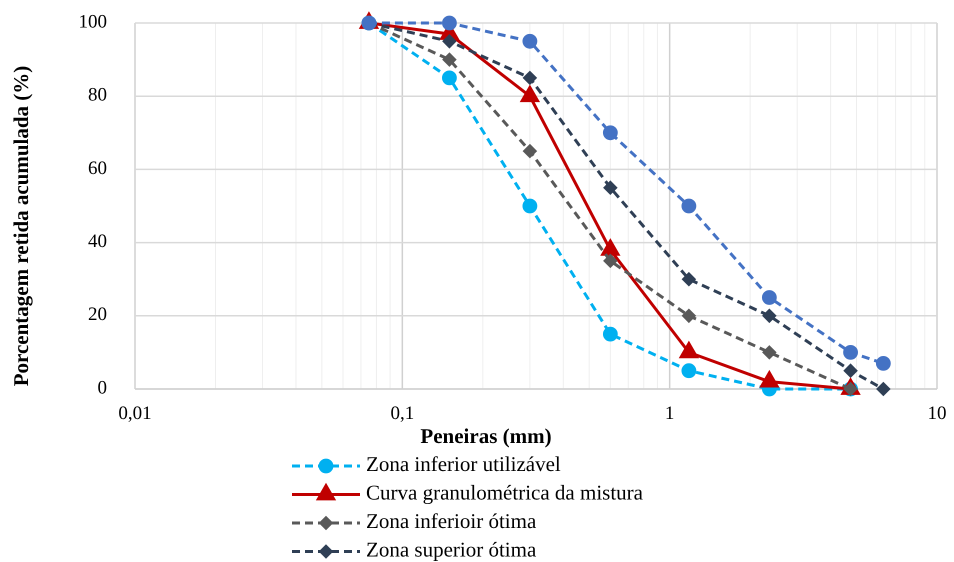 This screenshot has height=562, width=954. I want to click on legend-label: Zona superior ótima, so click(451, 549).